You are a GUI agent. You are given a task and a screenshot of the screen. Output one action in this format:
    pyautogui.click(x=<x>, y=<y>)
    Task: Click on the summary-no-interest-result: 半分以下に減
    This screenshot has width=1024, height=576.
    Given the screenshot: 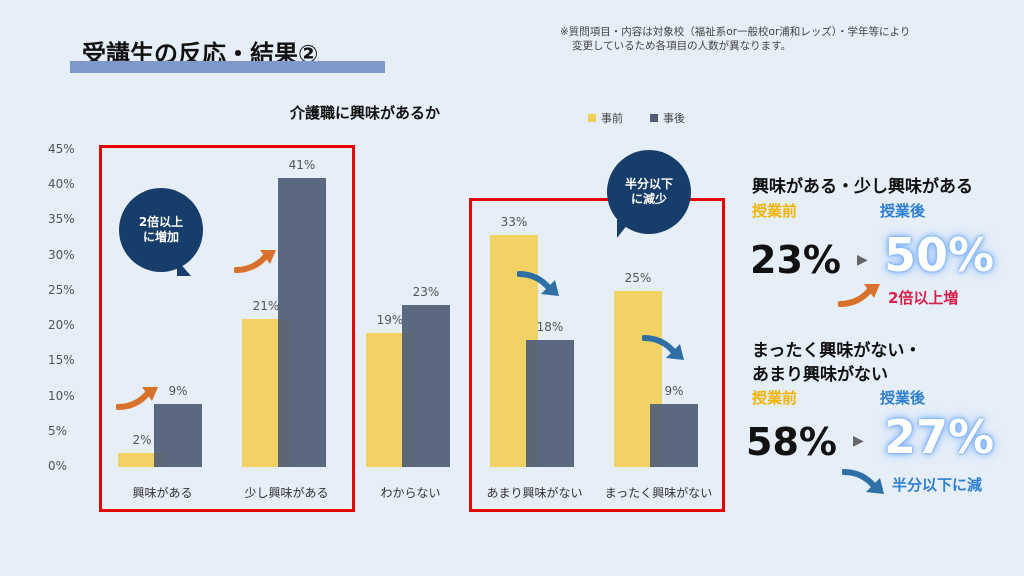 What is the action you would take?
    pyautogui.click(x=937, y=485)
    